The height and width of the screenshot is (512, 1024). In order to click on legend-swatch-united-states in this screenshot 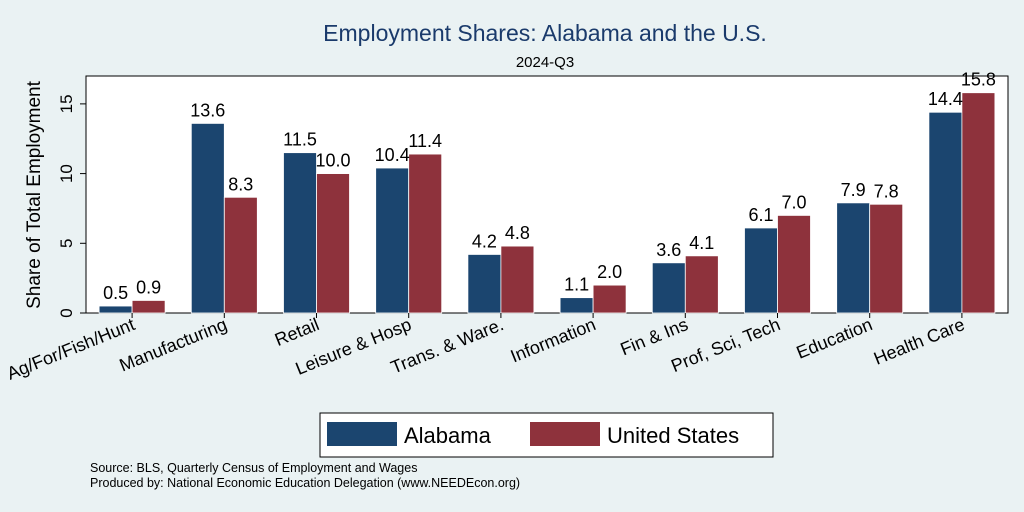, I will do `click(565, 434)`.